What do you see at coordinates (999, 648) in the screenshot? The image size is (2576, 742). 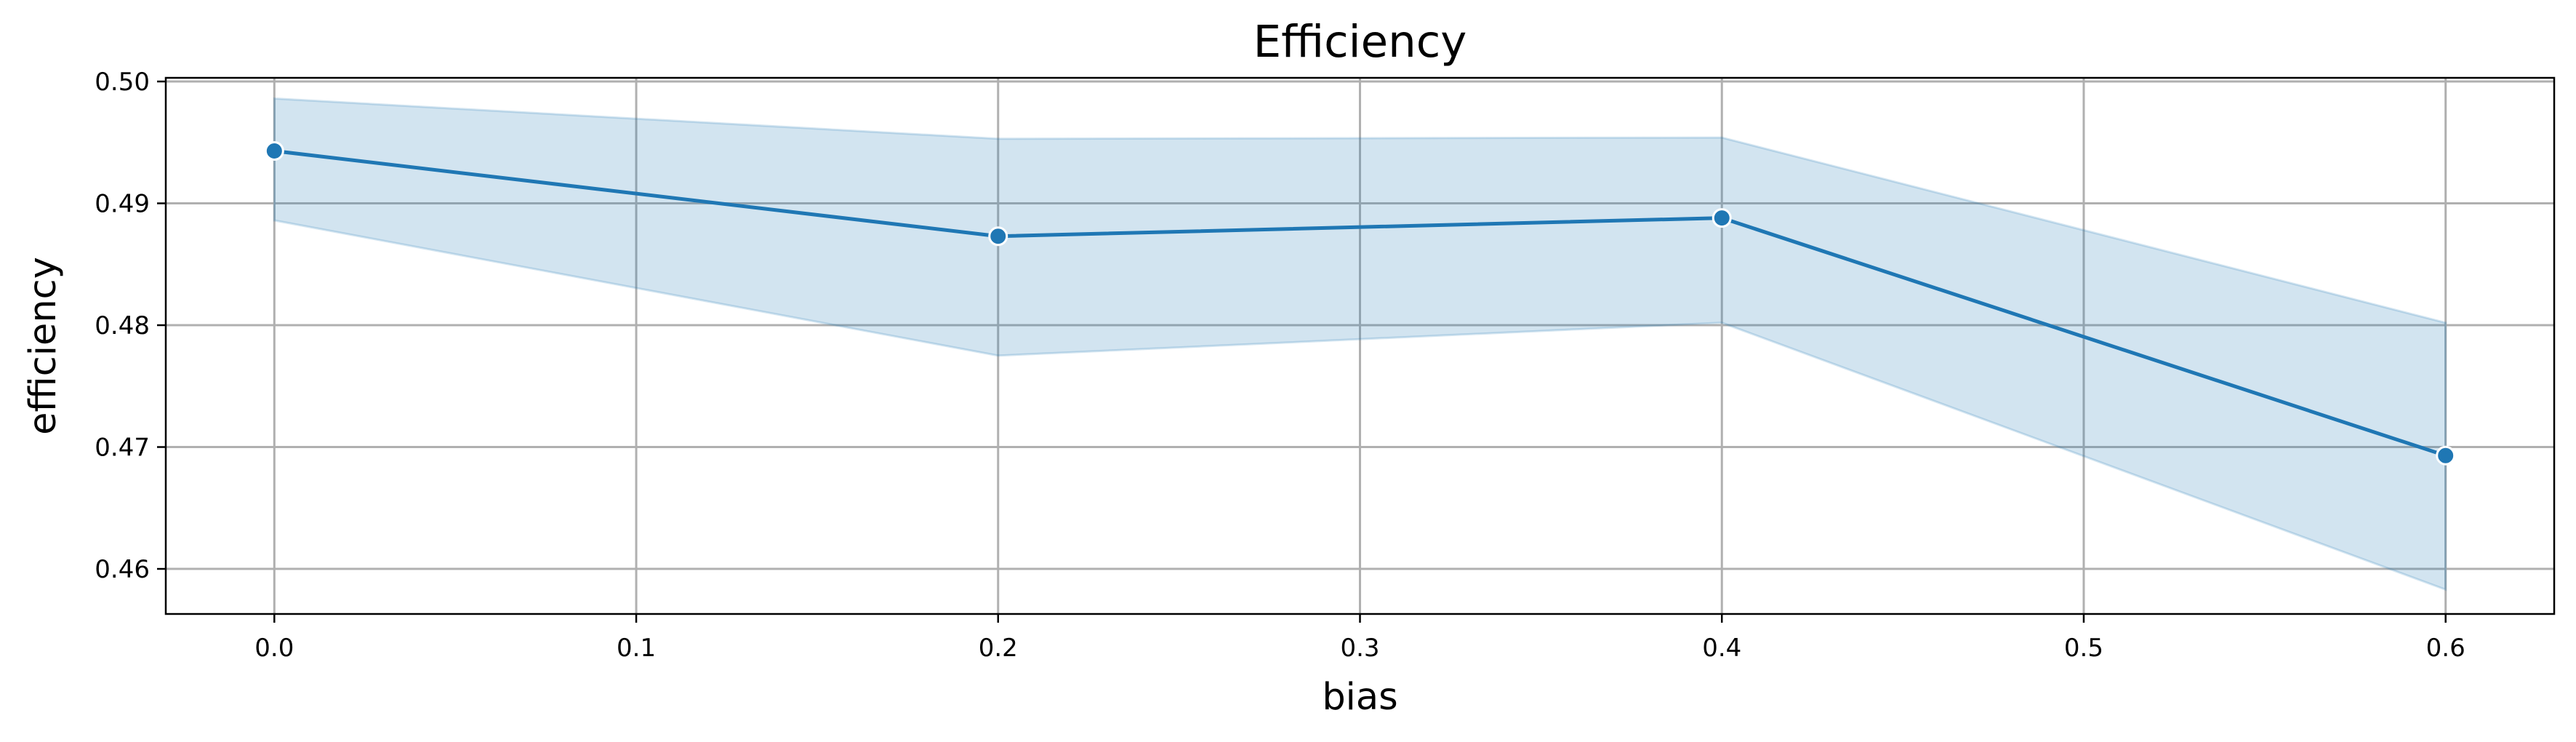 I see `x-tick-label: 0.2` at bounding box center [999, 648].